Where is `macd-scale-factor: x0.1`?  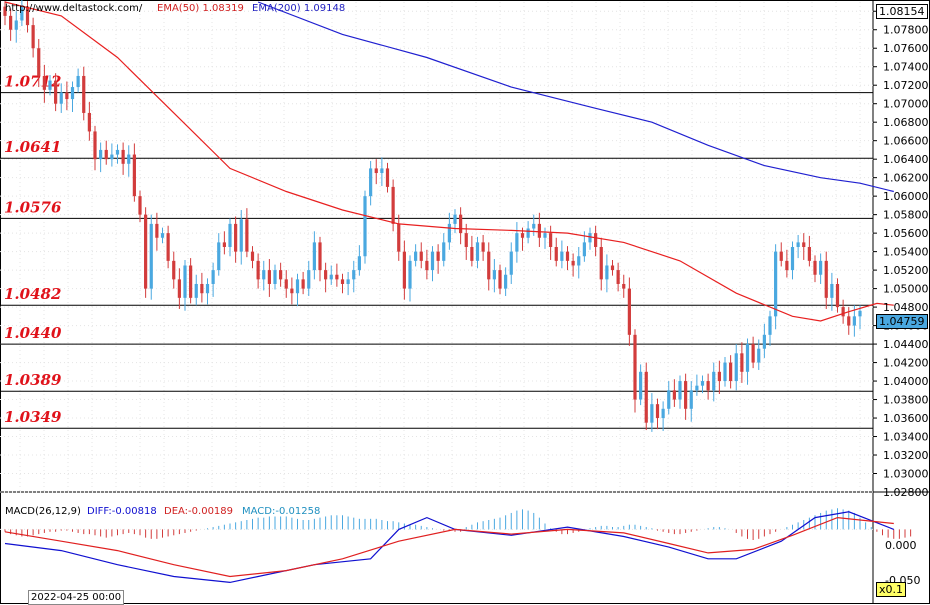
macd-scale-factor: x0.1 is located at coordinates (891, 589).